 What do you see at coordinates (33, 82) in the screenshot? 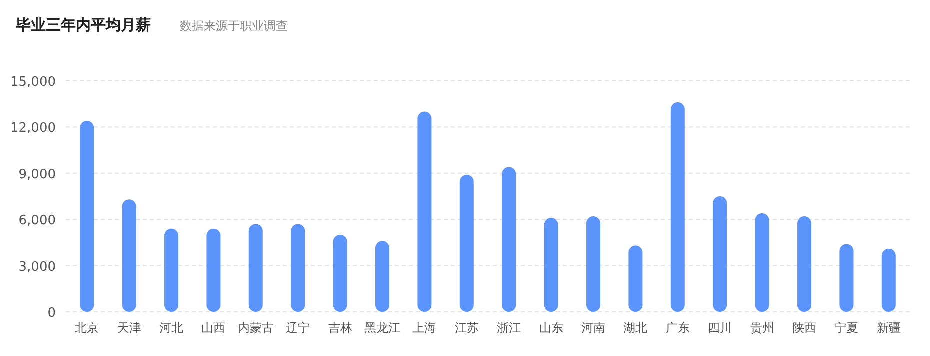
I see `y-tick-label: 15,000` at bounding box center [33, 82].